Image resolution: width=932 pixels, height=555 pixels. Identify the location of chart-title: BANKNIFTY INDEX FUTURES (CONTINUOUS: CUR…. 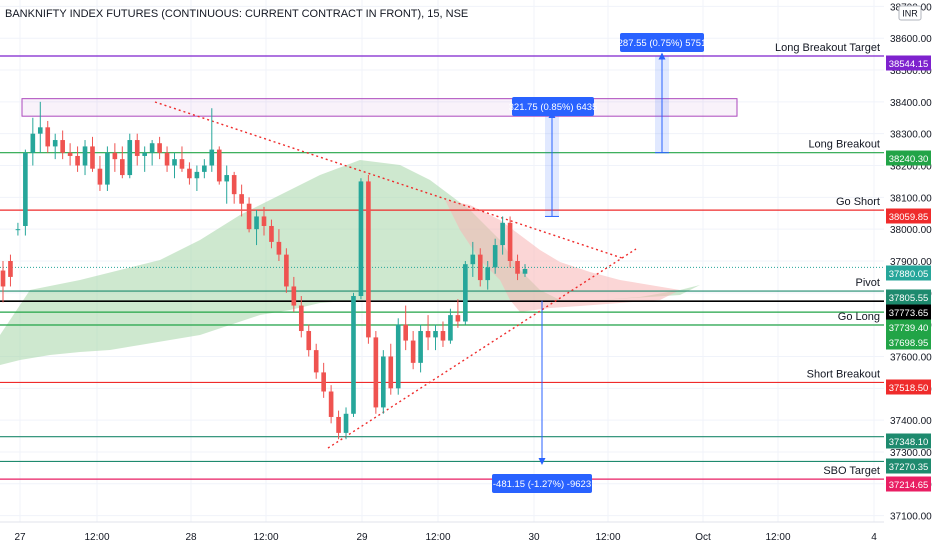
(236, 14).